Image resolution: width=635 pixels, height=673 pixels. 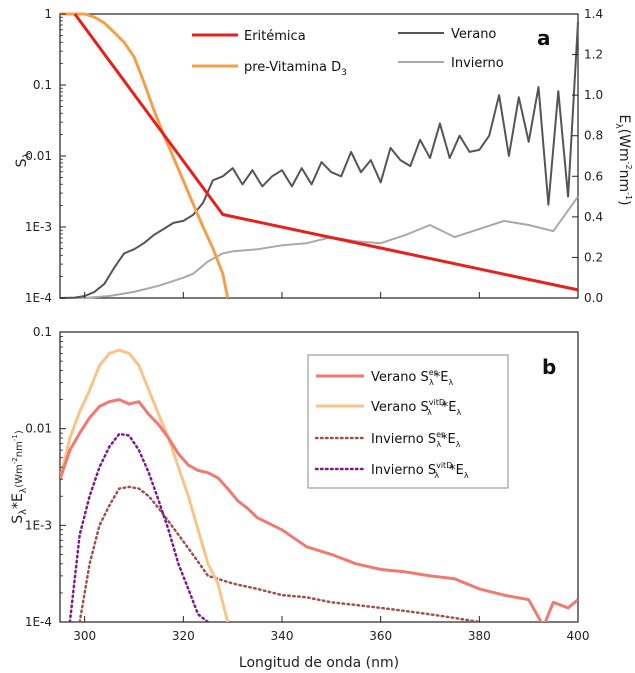 What do you see at coordinates (275, 36) in the screenshot?
I see `legend-label-eritemica: Eritémica` at bounding box center [275, 36].